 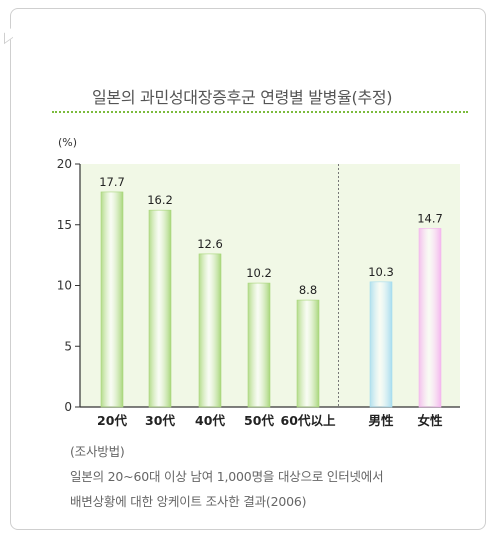 What do you see at coordinates (242, 97) in the screenshot?
I see `chart-title: 일본의 과민성대장증후군 연령별 발병율(추정)` at bounding box center [242, 97].